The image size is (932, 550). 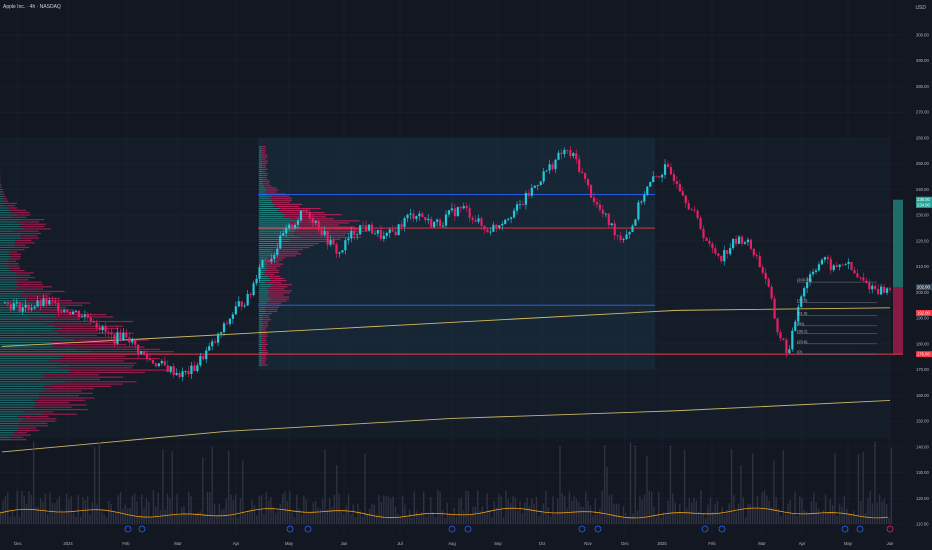 What do you see at coordinates (922, 318) in the screenshot?
I see `price-axis-tick: 190.00` at bounding box center [922, 318].